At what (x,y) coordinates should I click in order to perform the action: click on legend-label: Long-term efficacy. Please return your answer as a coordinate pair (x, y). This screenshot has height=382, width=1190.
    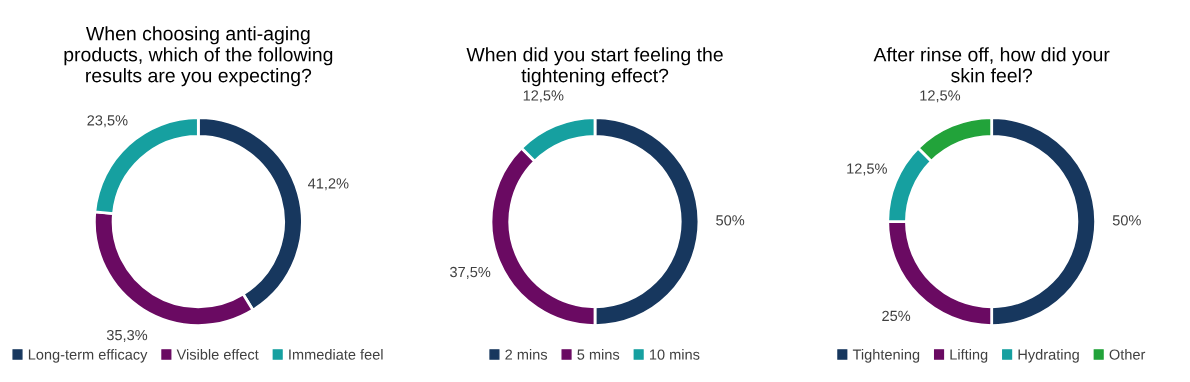
    Looking at the image, I should click on (88, 356).